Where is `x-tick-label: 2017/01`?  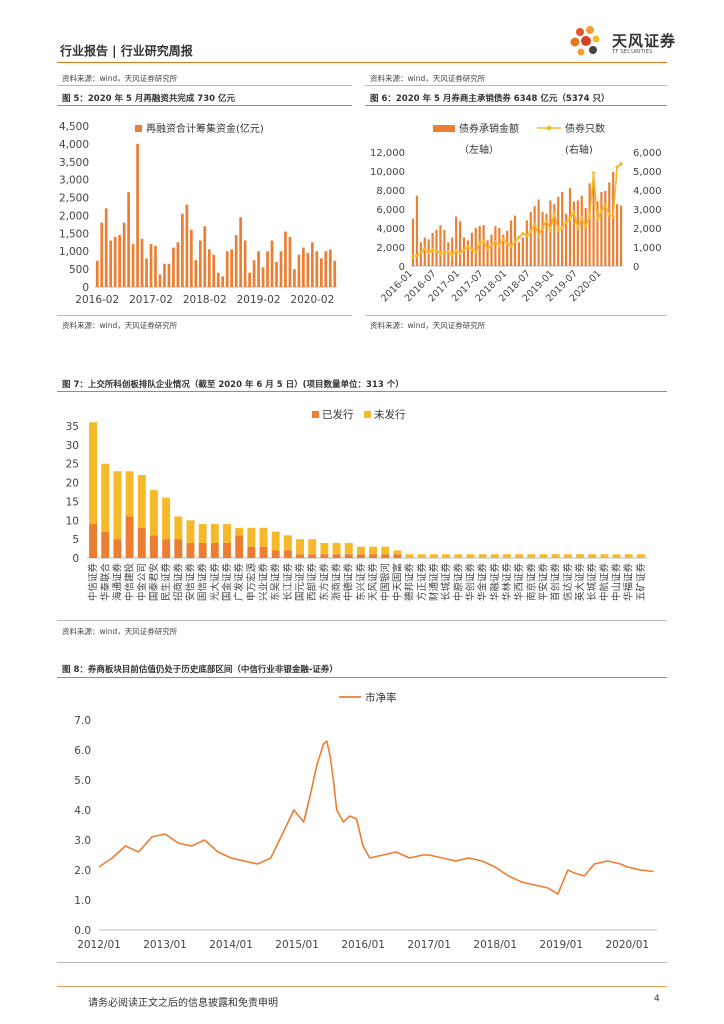
x-tick-label: 2017/01 is located at coordinates (429, 945).